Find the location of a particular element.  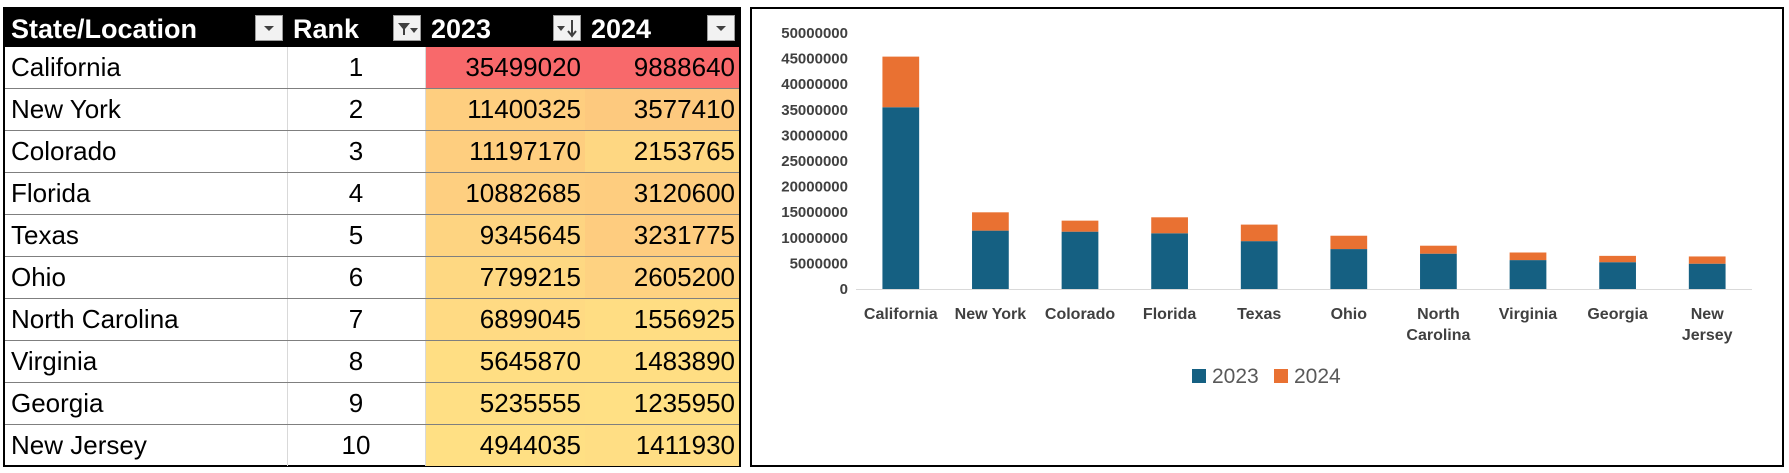

cell-y2023: 9345645 is located at coordinates (505, 235).